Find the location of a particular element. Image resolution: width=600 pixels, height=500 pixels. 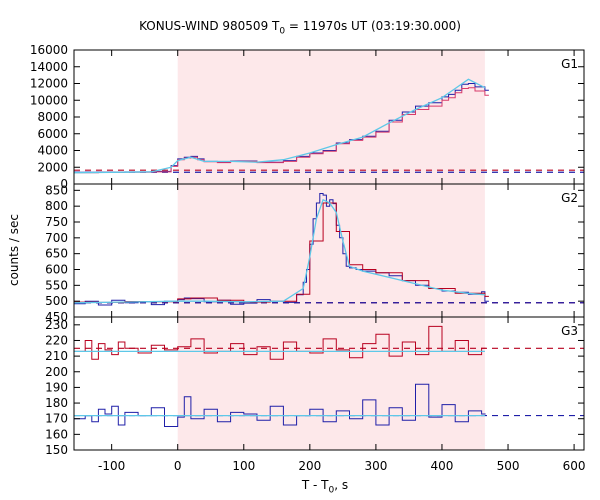

panel-g1-ytick-label: 2000 is located at coordinates (52, 167).